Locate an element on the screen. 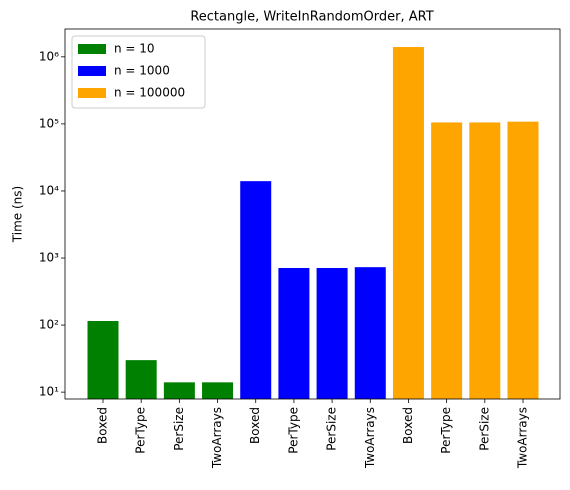 The width and height of the screenshot is (570, 490). legend-label: n = 1000 is located at coordinates (142, 71).